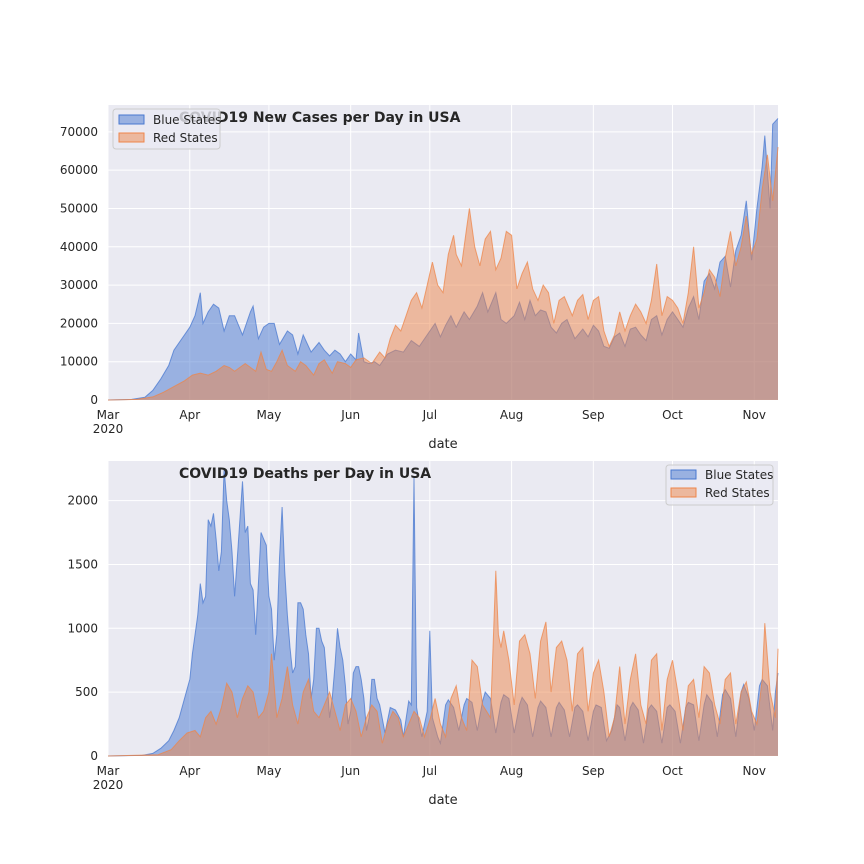 The width and height of the screenshot is (864, 864). I want to click on chart-new-cases-y-ticks: 0 10000 20000 30000 40000 50000 60000 70000, so click(79, 266).